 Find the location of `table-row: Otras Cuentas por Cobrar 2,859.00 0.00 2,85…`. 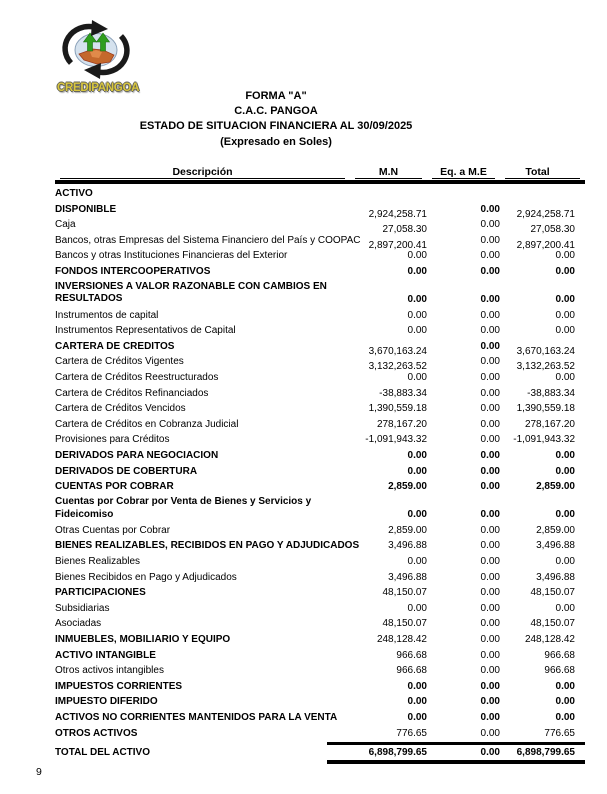

table-row: Otras Cuentas por Cobrar 2,859.00 0.00 2,85… is located at coordinates (320, 529).